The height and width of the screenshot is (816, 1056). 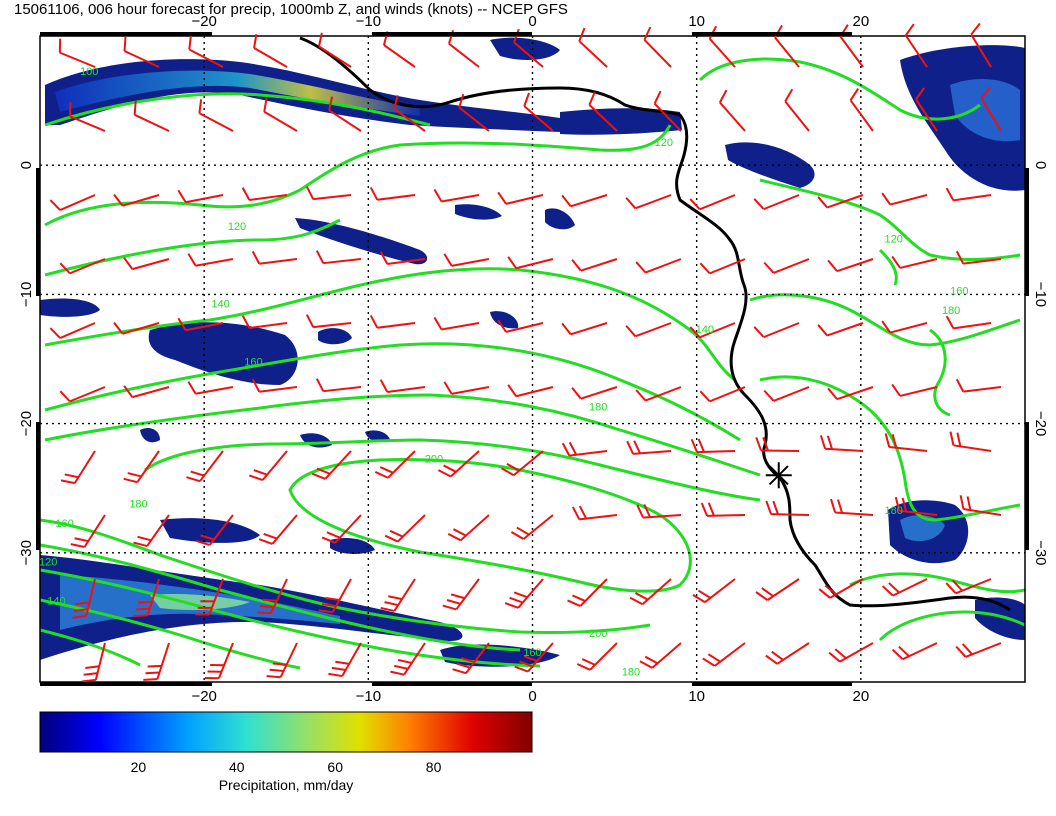 What do you see at coordinates (525, 48) in the screenshot?
I see `precip-north-blob` at bounding box center [525, 48].